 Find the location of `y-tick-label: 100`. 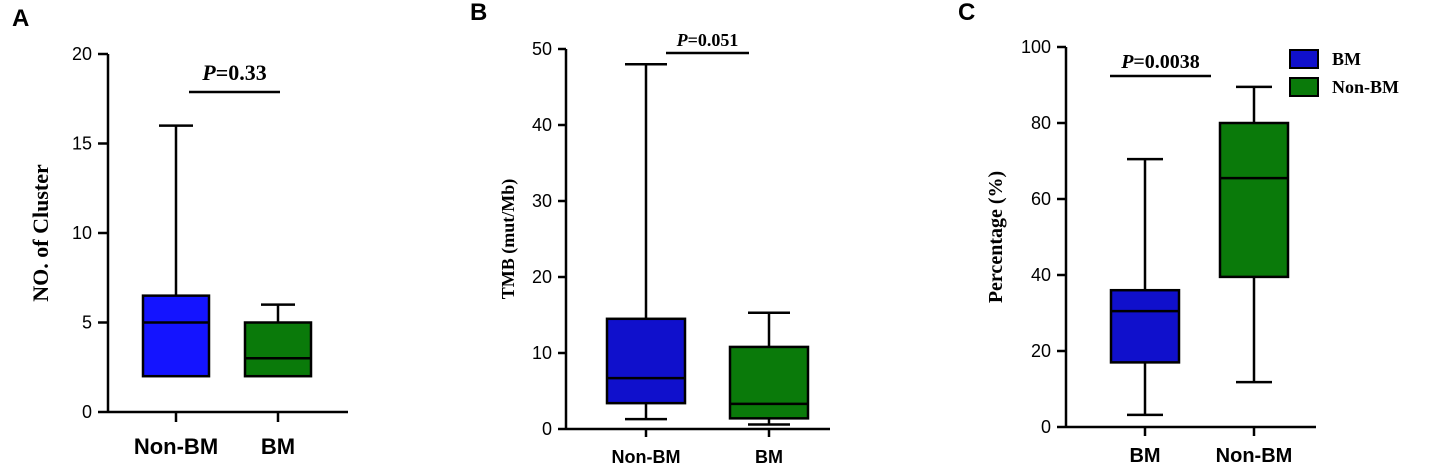

y-tick-label: 100 is located at coordinates (1036, 47).